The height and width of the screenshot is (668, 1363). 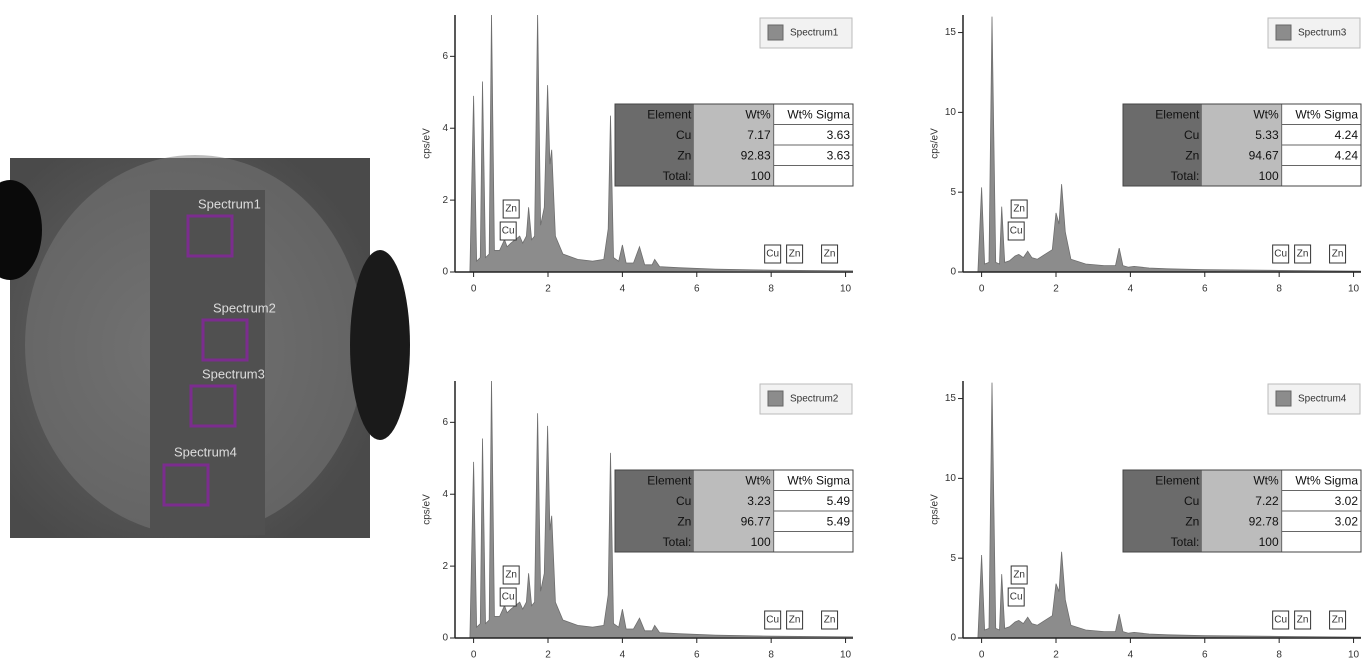 I want to click on y-tick-label: 10, so click(x=951, y=478).